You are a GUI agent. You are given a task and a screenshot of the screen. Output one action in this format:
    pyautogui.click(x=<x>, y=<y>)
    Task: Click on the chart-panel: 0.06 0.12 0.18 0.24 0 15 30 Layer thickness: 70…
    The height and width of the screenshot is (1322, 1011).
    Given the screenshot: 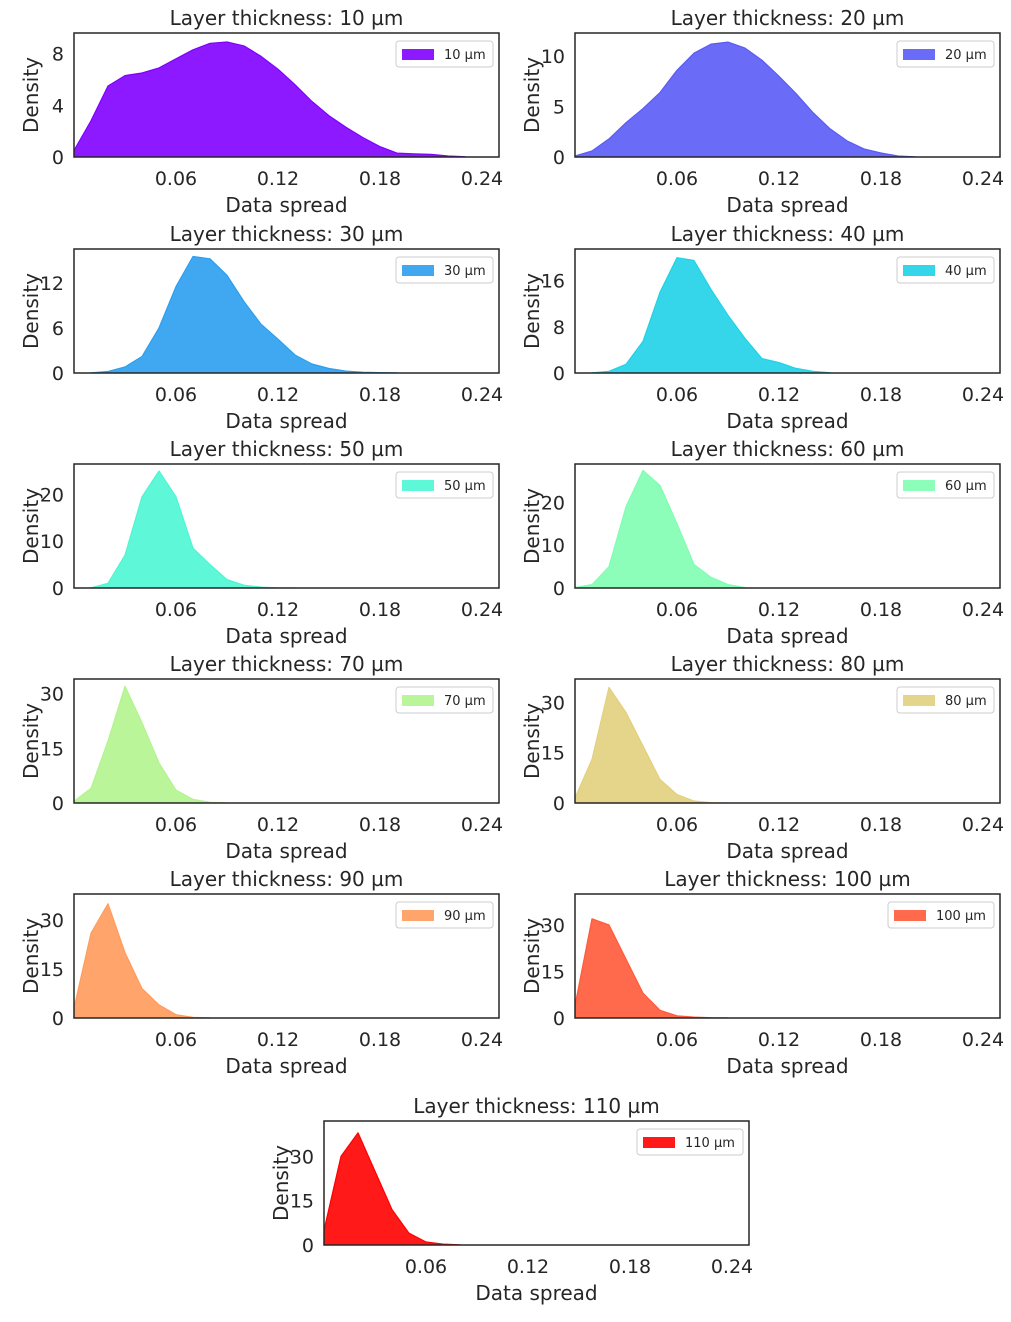 What is the action you would take?
    pyautogui.click(x=261, y=757)
    